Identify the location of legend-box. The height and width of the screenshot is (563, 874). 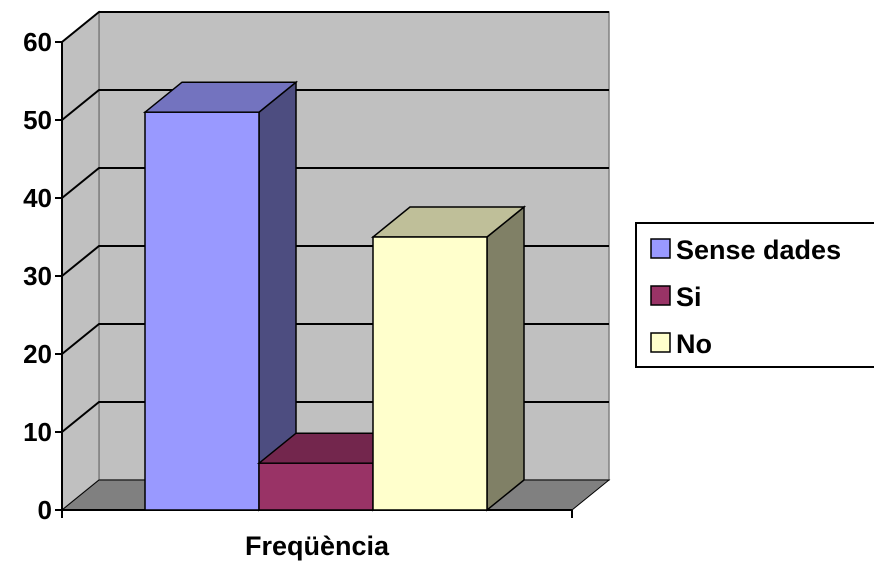
(754, 295).